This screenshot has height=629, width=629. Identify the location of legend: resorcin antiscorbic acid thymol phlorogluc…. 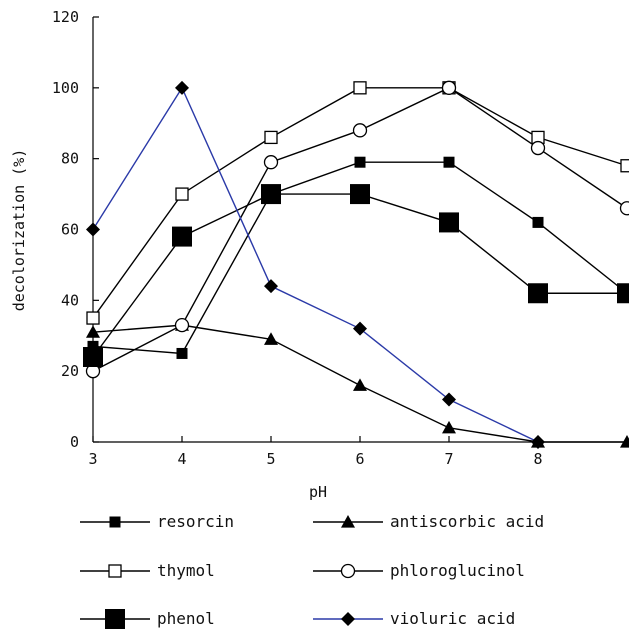
(312, 570).